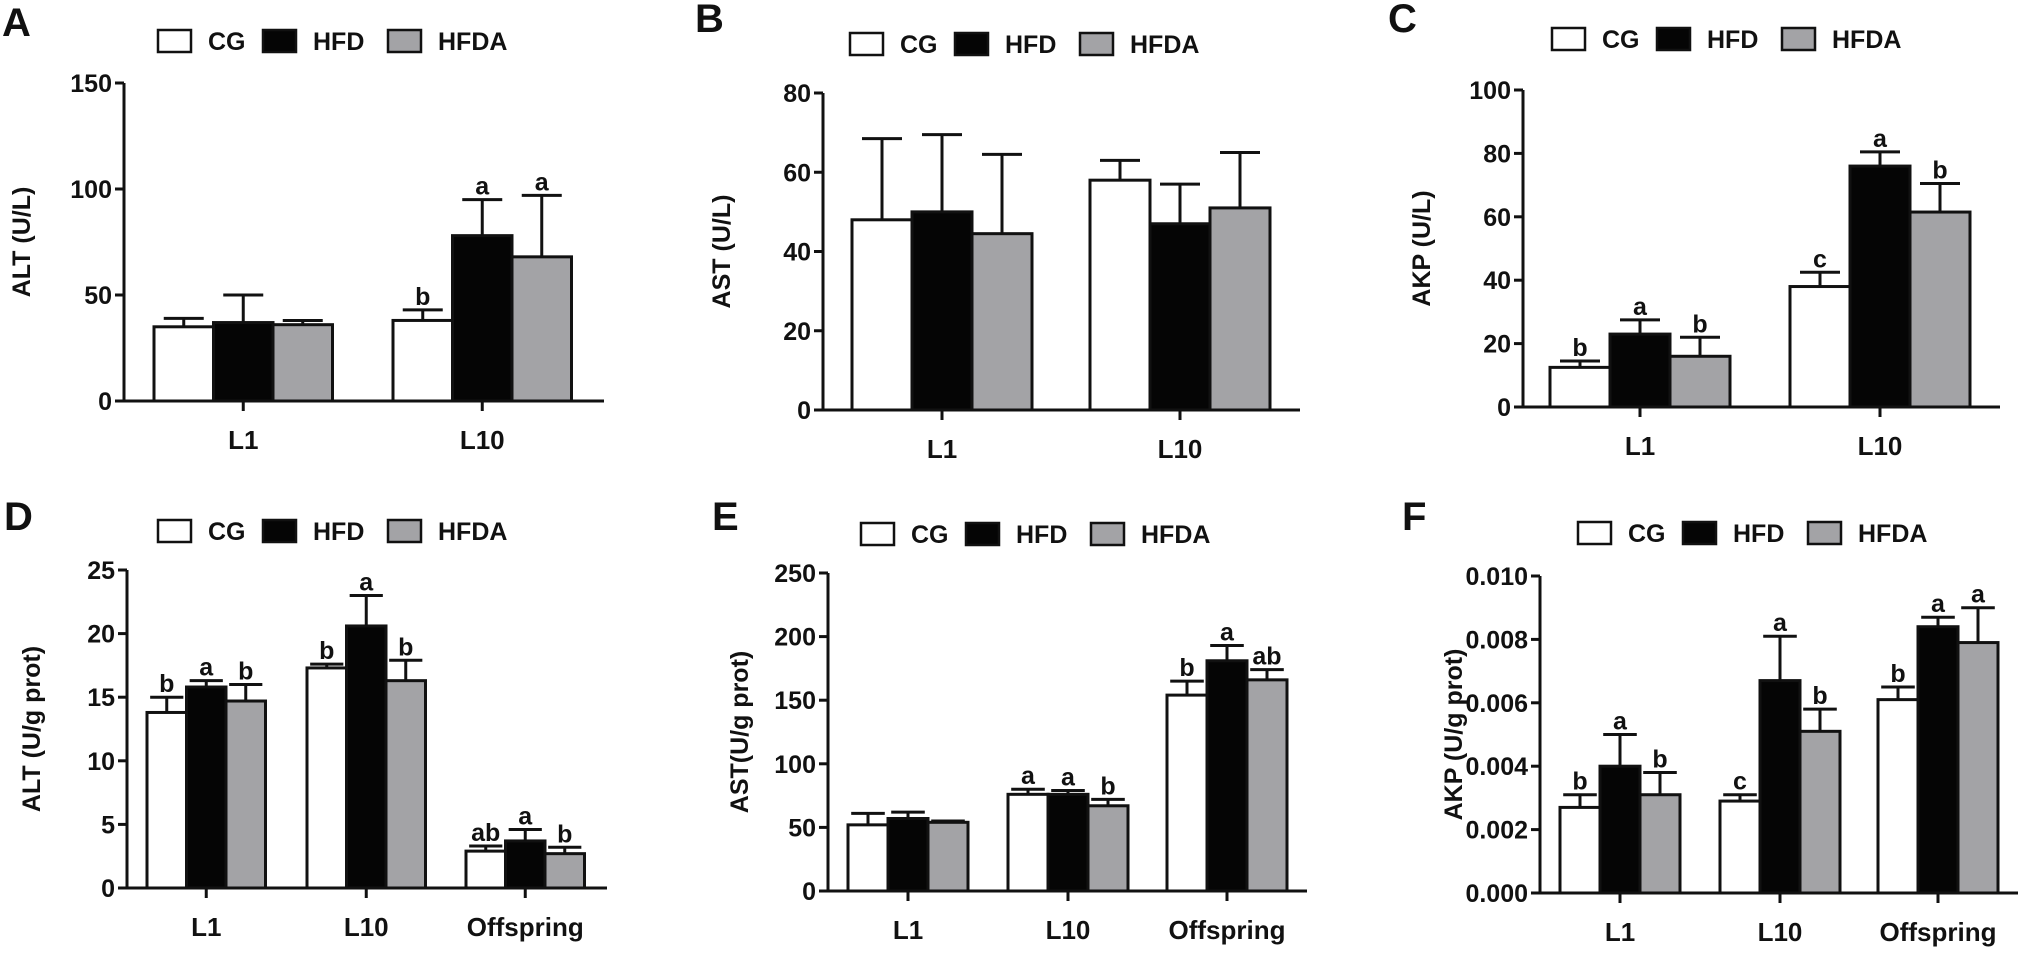 The image size is (2020, 956). I want to click on y-tick-label: 0.004, so click(1496, 767).